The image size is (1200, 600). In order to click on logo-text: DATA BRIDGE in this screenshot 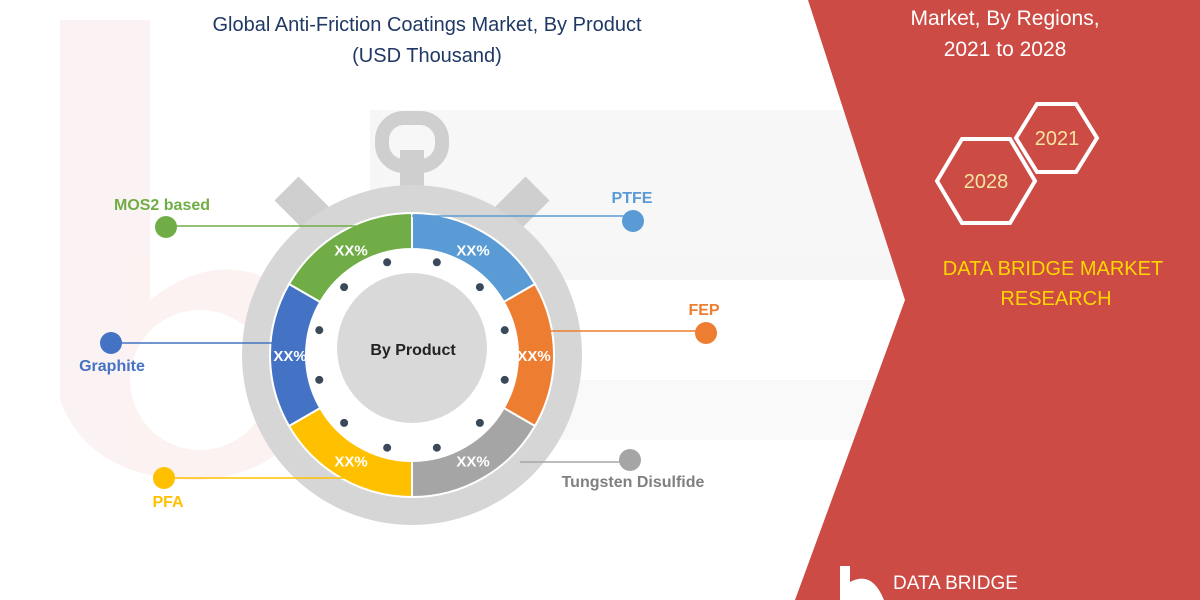, I will do `click(955, 583)`.